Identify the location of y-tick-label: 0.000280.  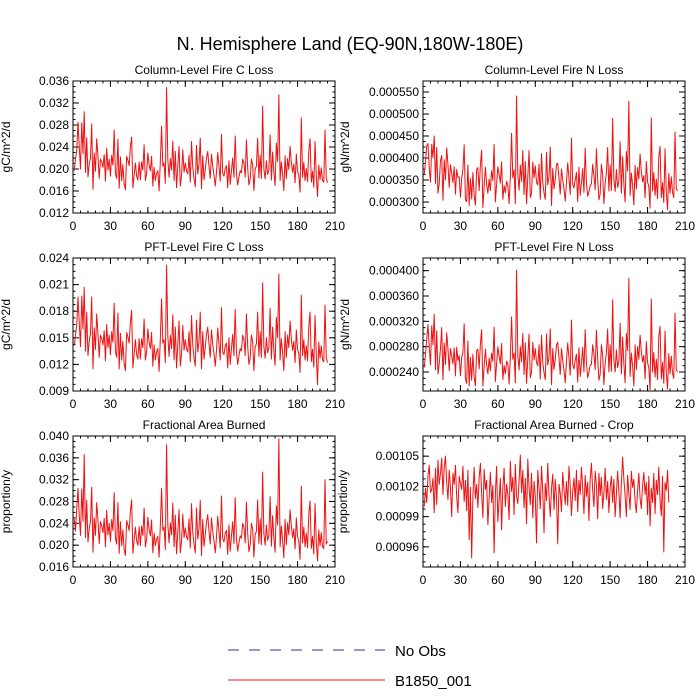
(394, 347).